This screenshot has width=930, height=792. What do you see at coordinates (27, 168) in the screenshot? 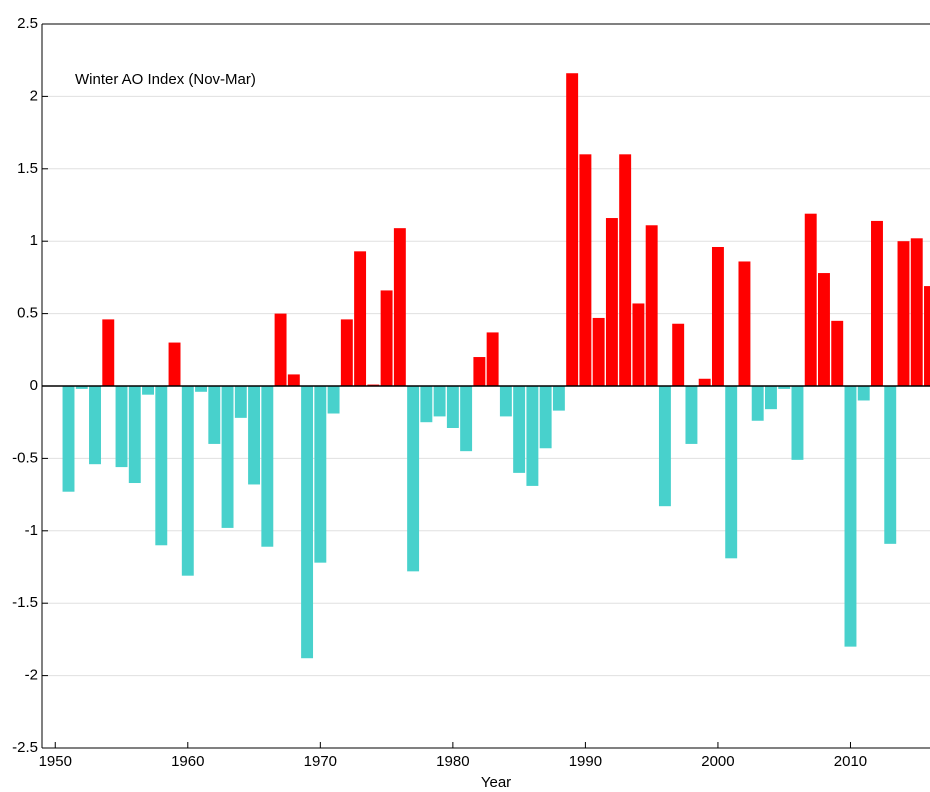
I see `y-tick-label: 1.5` at bounding box center [27, 168].